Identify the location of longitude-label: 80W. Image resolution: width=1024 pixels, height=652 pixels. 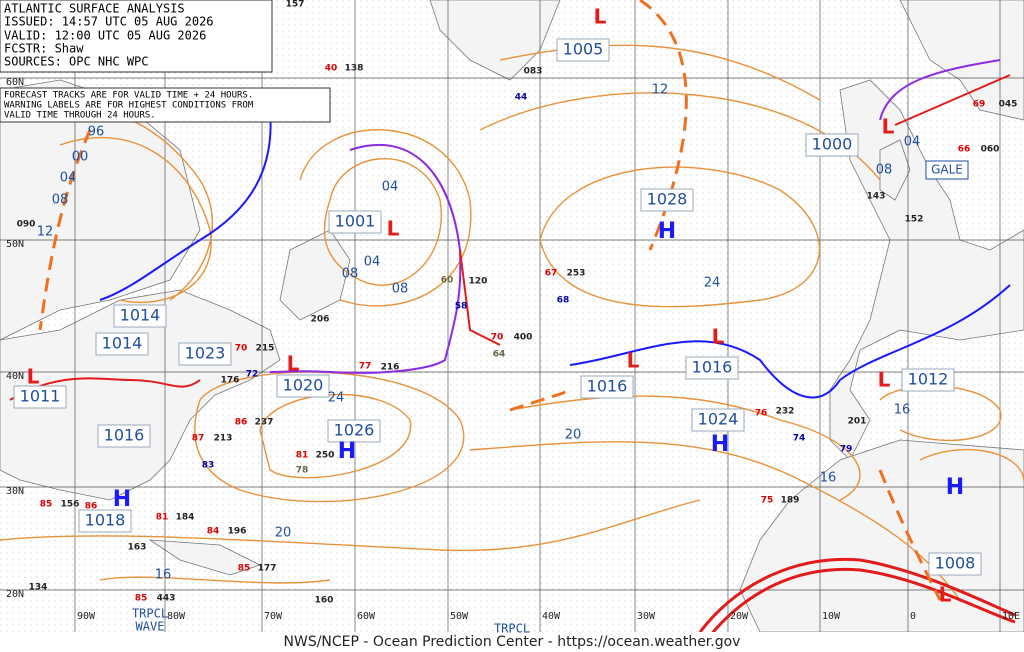
(176, 616).